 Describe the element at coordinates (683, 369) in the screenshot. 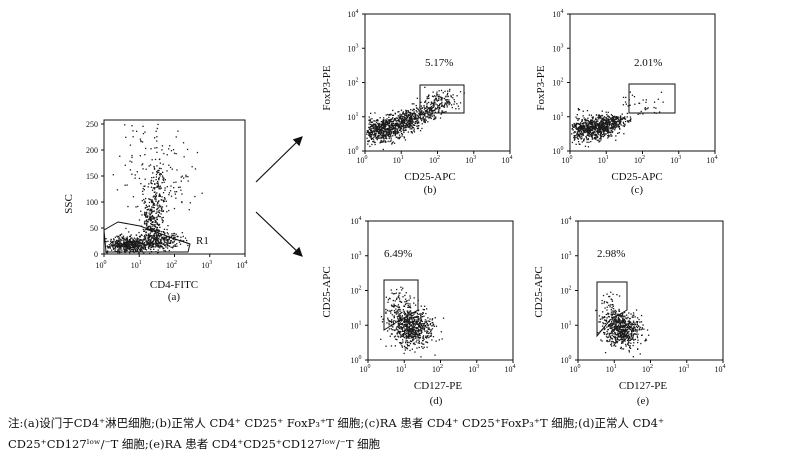

I see `x-tick-label: 103` at that location.